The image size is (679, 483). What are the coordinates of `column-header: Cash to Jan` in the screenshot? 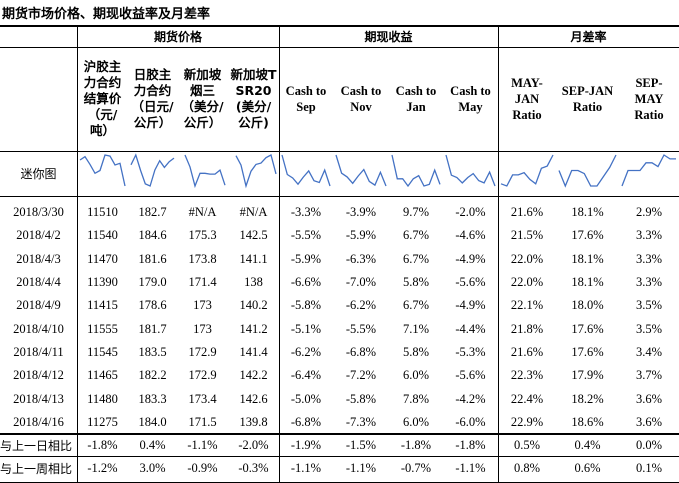 It's located at (416, 99).